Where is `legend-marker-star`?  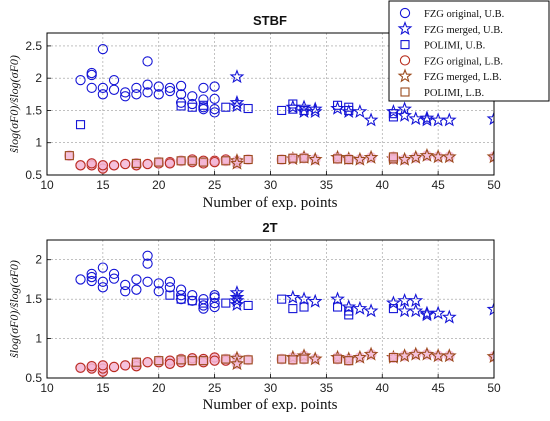
legend-marker-star is located at coordinates (405, 75).